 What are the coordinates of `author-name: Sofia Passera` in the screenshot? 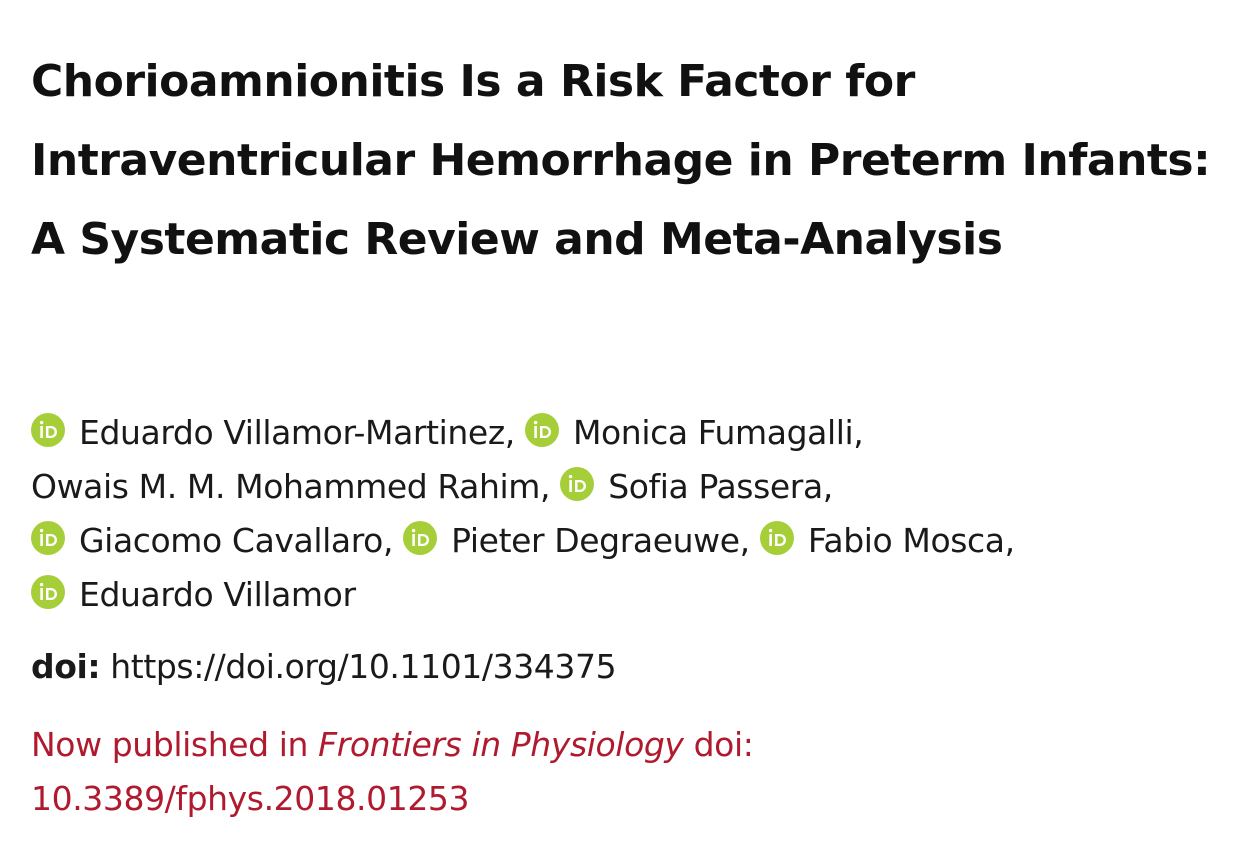 It's located at (715, 486).